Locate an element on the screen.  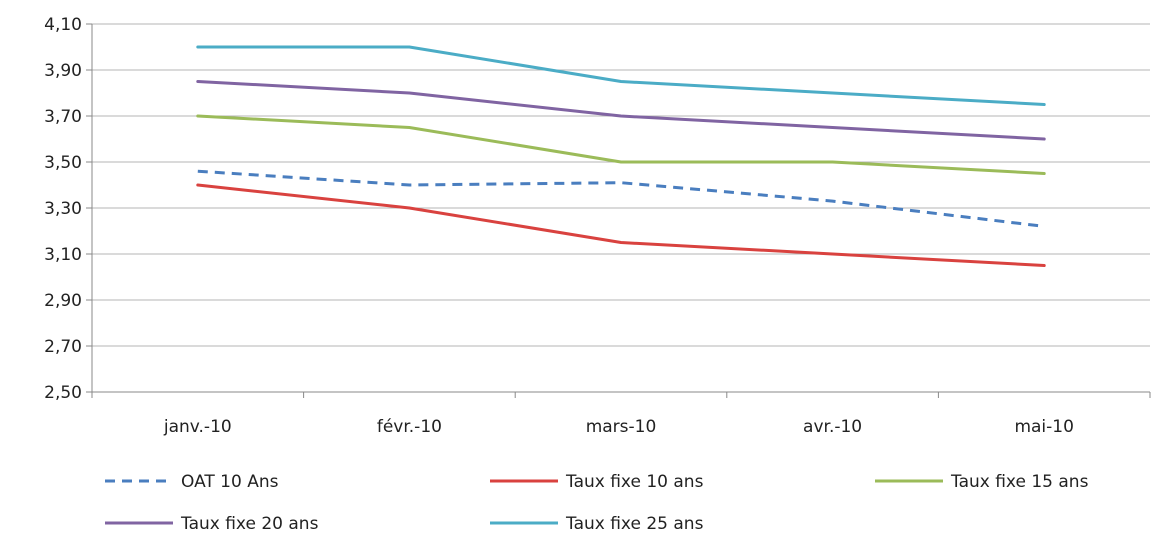
legend-label: Taux fixe 25 ans is located at coordinates (634, 524).